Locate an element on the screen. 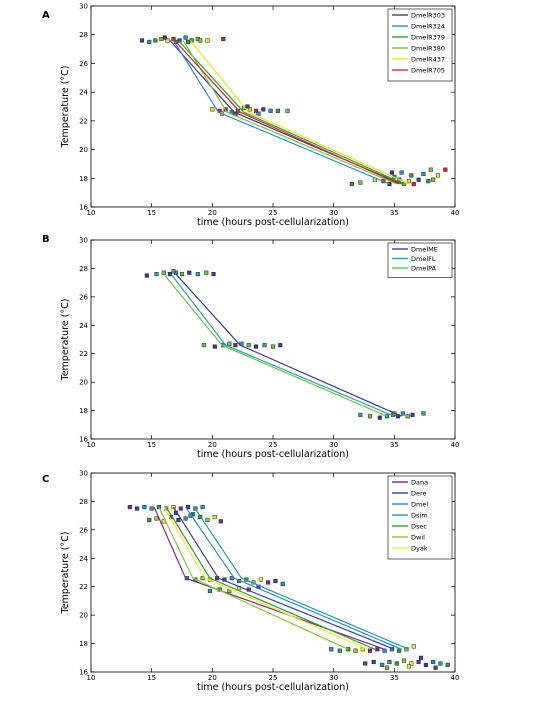 The width and height of the screenshot is (553, 715). x-tick-label: 25 is located at coordinates (273, 678).